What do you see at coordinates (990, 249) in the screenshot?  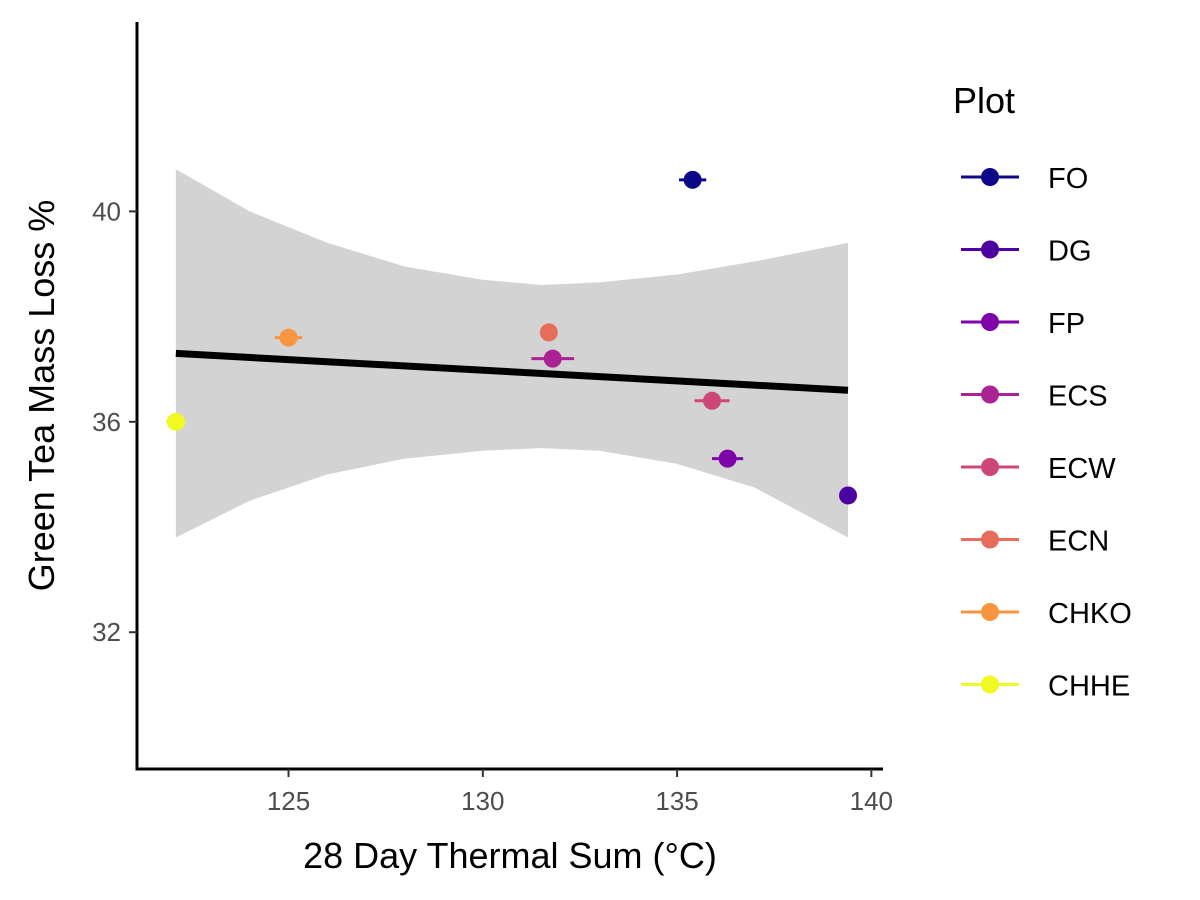 I see `legend-key-point-dg` at bounding box center [990, 249].